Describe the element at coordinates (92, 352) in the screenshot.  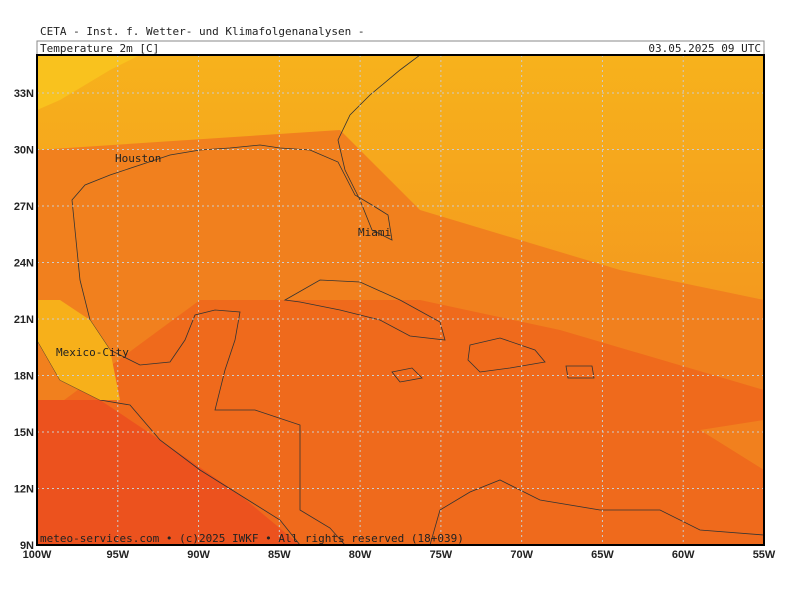
I see `city-label: Mexico-City` at that location.